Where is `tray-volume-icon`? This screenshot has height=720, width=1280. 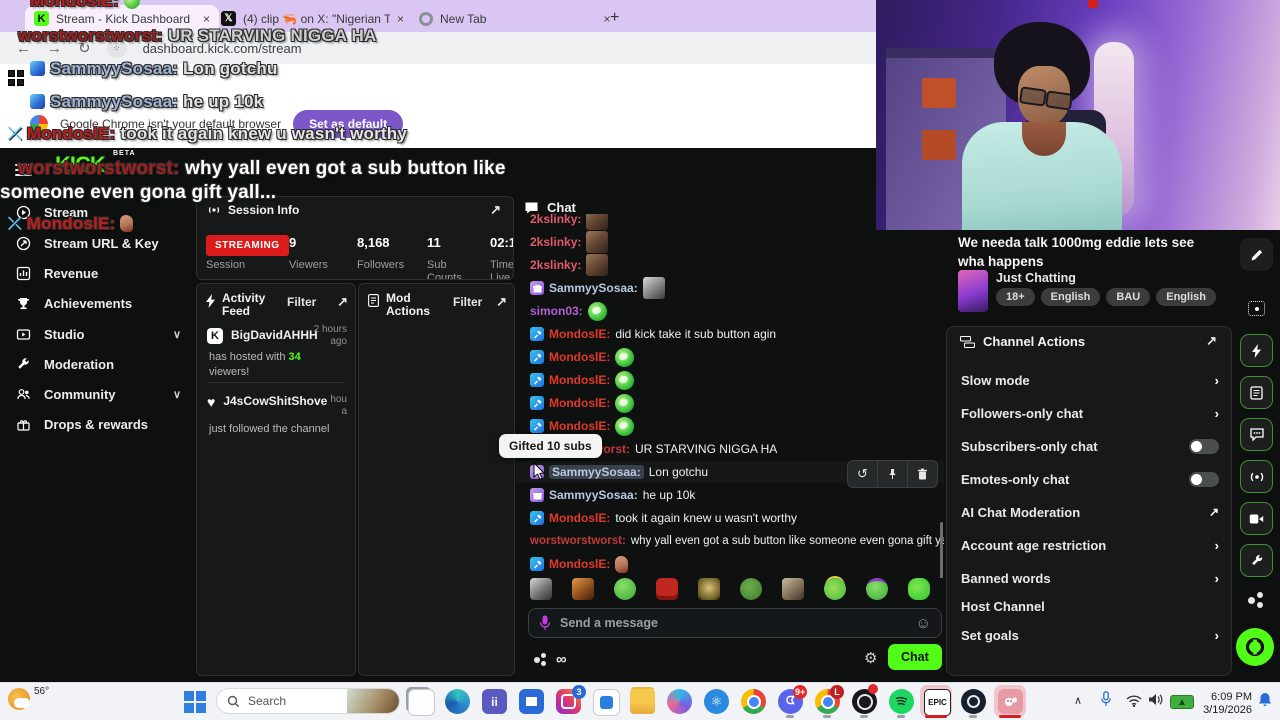 tray-volume-icon is located at coordinates (1156, 702).